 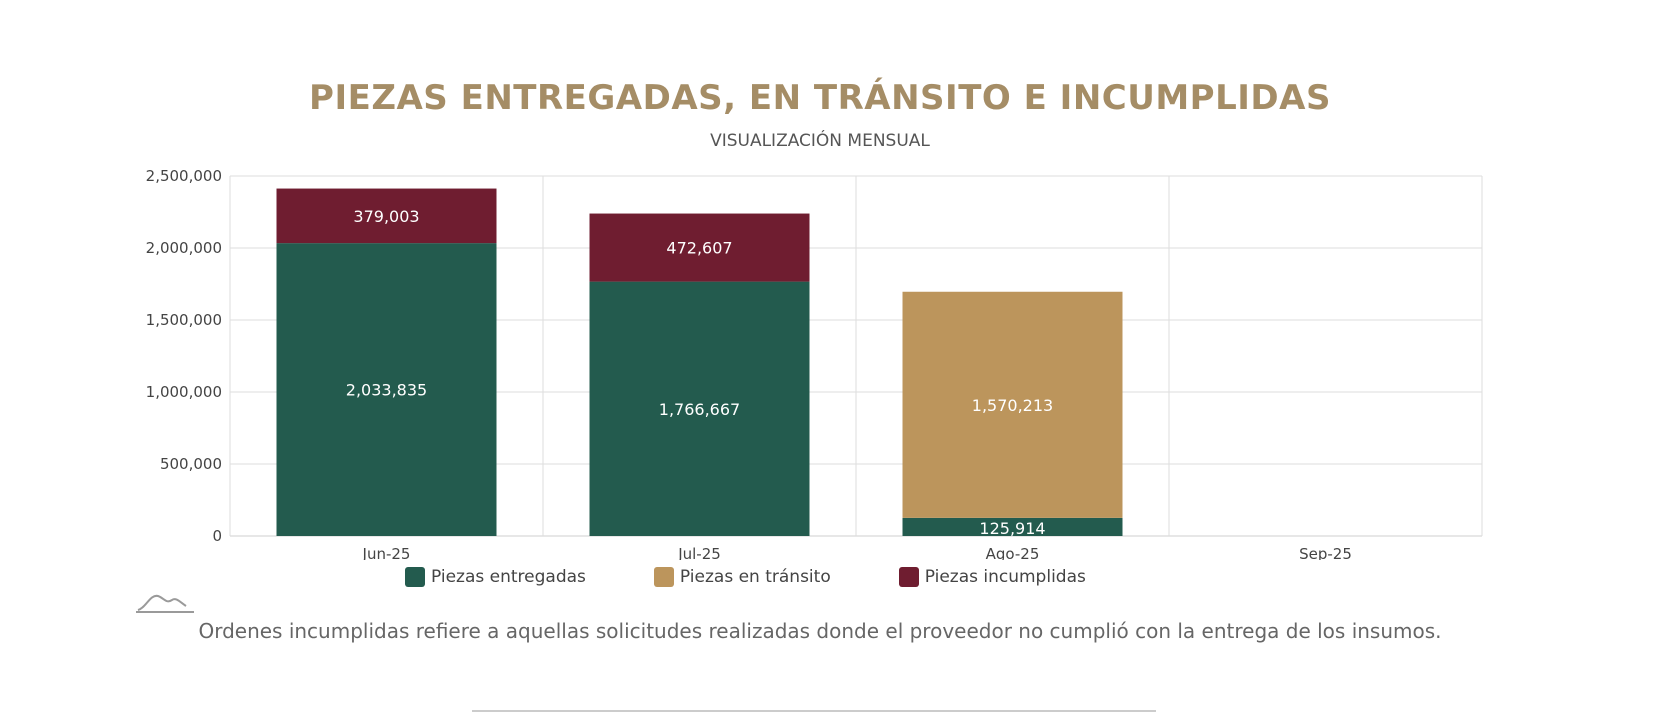 I want to click on x-tick-label: Jun-25, so click(x=386, y=552).